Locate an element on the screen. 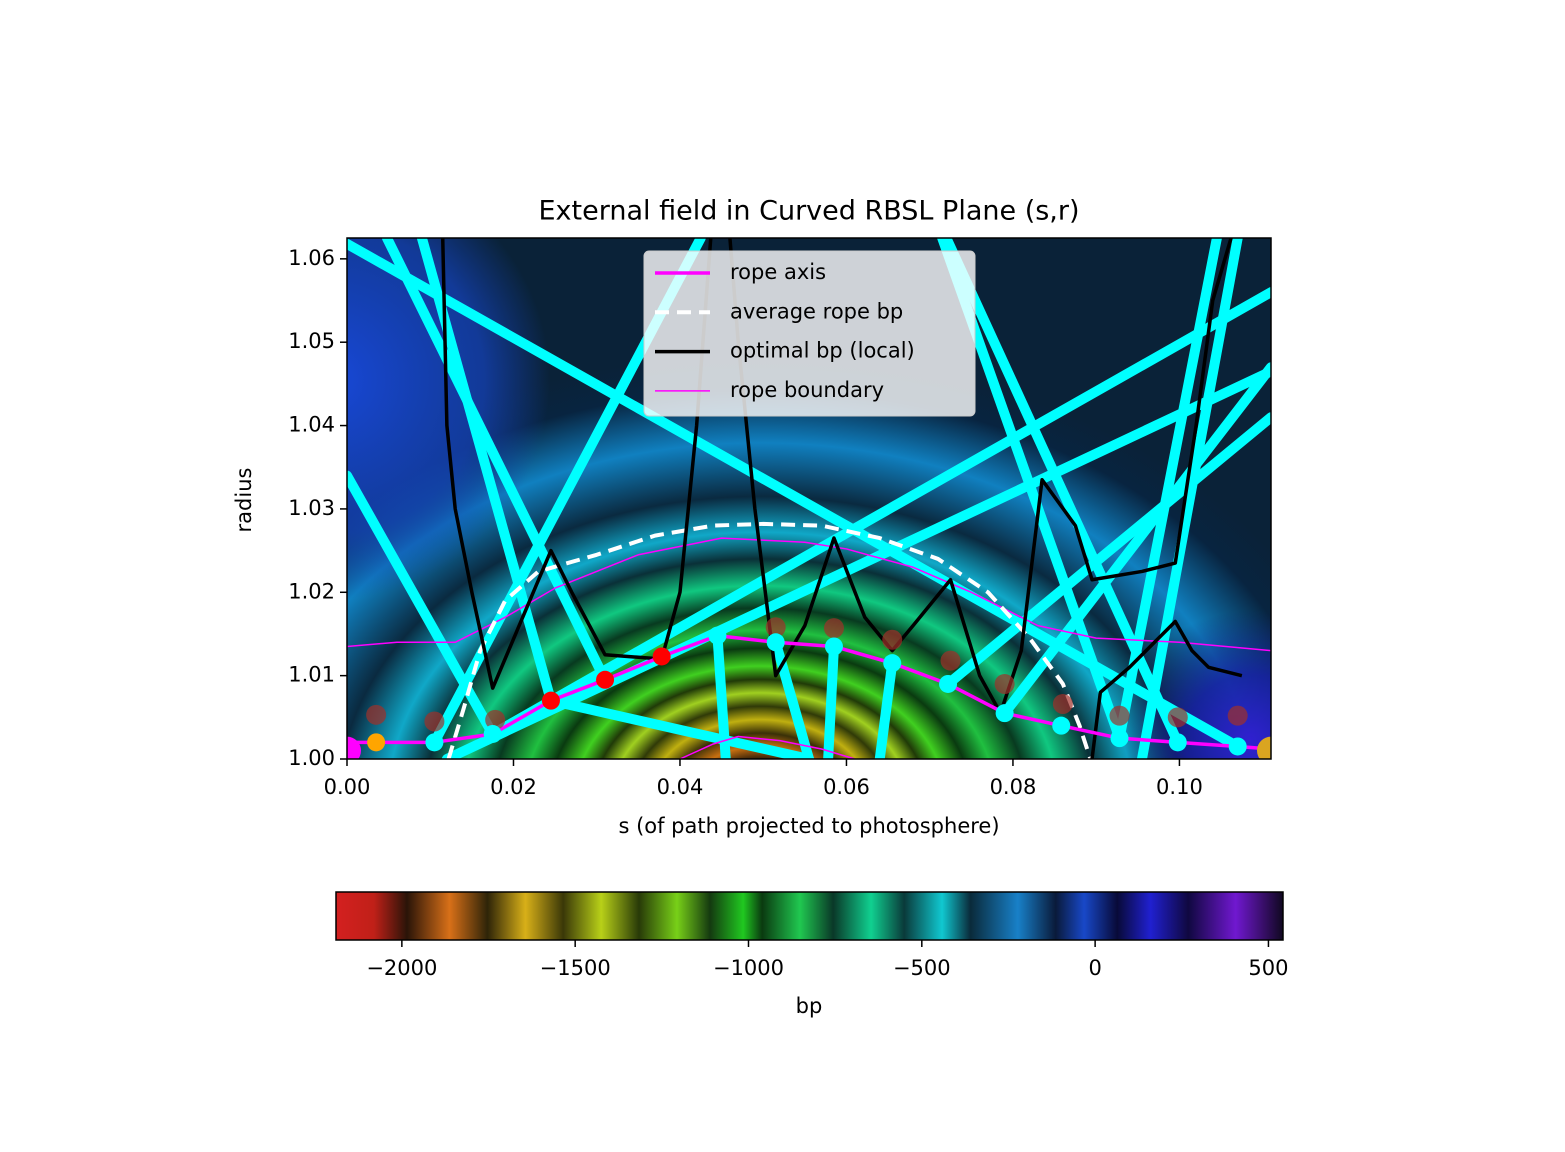 The height and width of the screenshot is (1152, 1565). x-tick-label: 0.06 is located at coordinates (846, 787).